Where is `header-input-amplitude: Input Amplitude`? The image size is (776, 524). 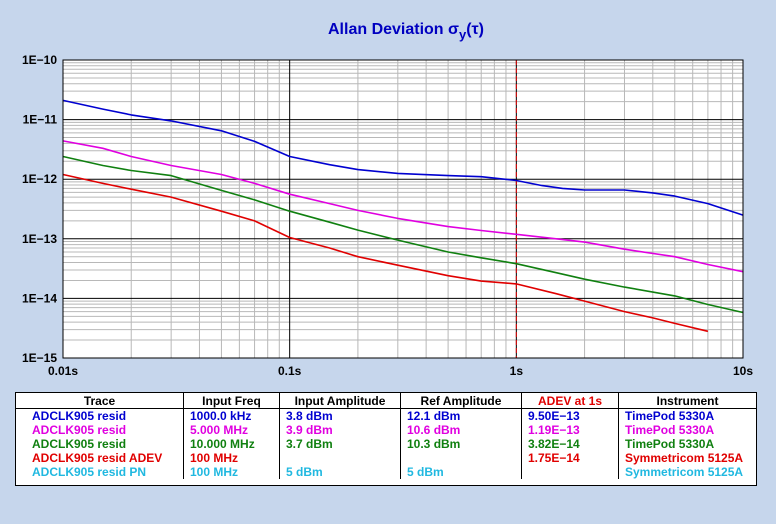 header-input-amplitude: Input Amplitude is located at coordinates (340, 401).